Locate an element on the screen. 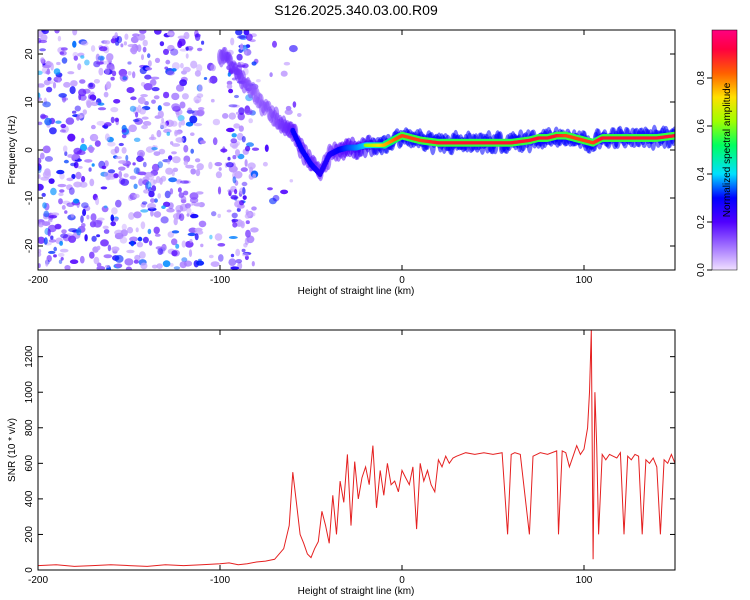  colorbar-tick-label: 0.8 is located at coordinates (701, 78).